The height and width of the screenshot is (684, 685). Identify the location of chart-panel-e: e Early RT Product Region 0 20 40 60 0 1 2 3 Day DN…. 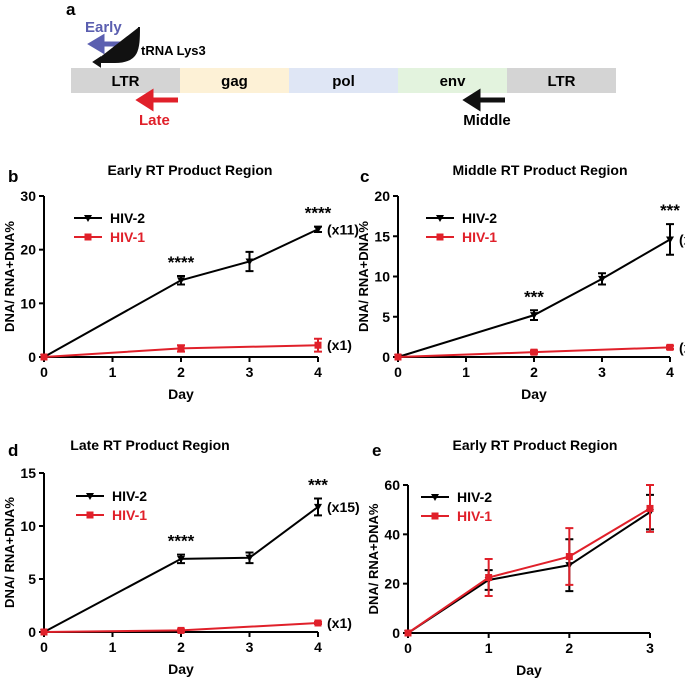
(510, 557).